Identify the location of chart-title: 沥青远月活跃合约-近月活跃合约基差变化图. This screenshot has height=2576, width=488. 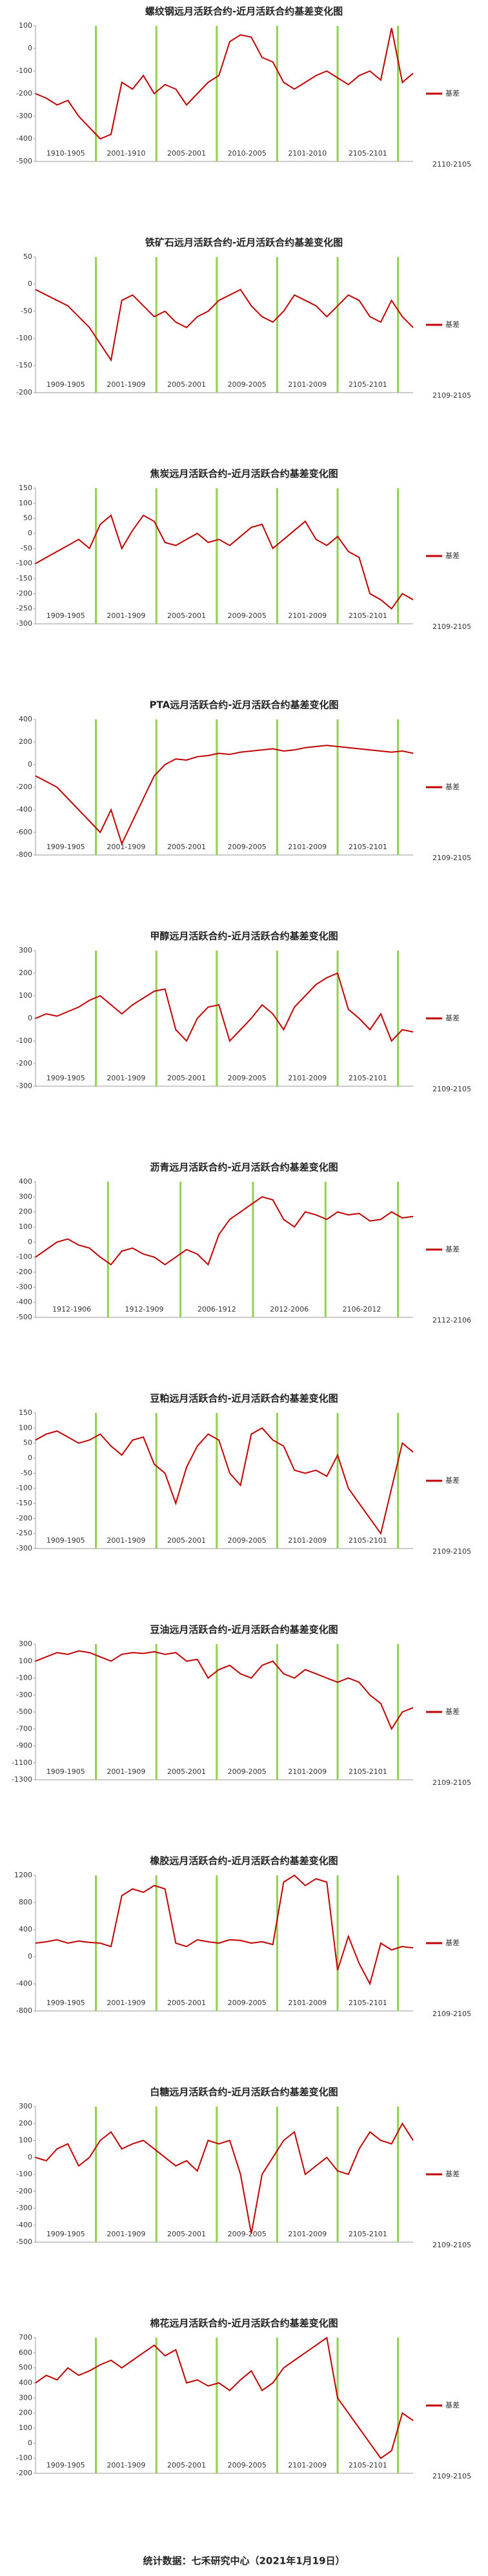
(244, 1167).